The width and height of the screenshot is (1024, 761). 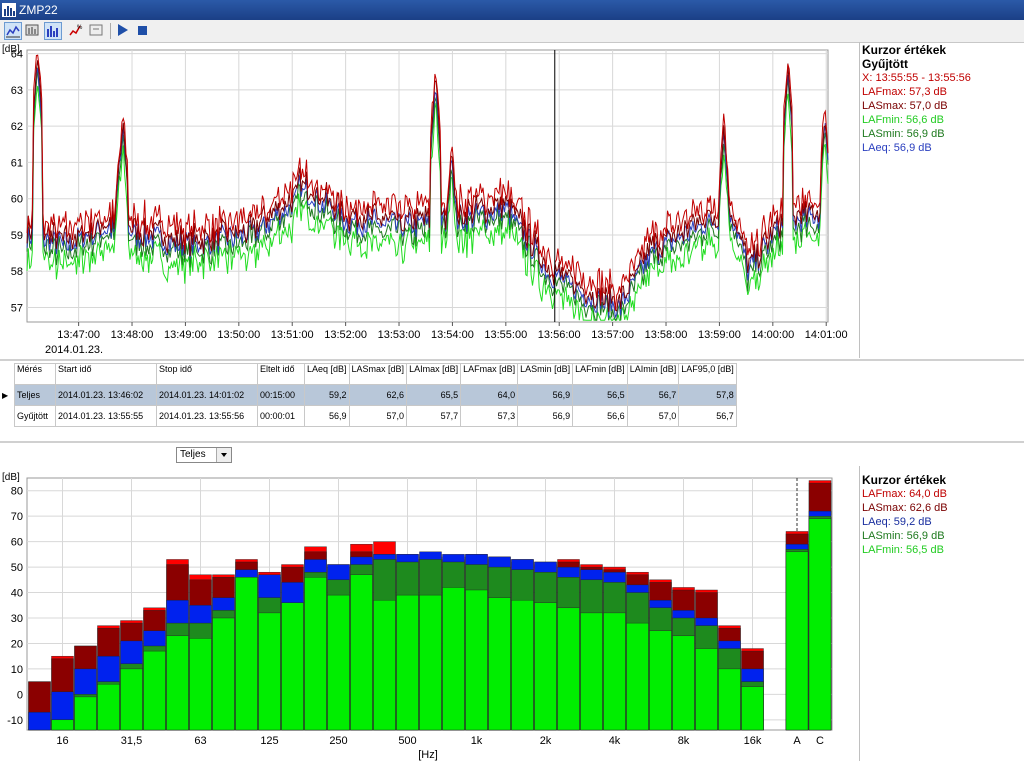 What do you see at coordinates (38, 10) in the screenshot?
I see `window-title: ZMP22` at bounding box center [38, 10].